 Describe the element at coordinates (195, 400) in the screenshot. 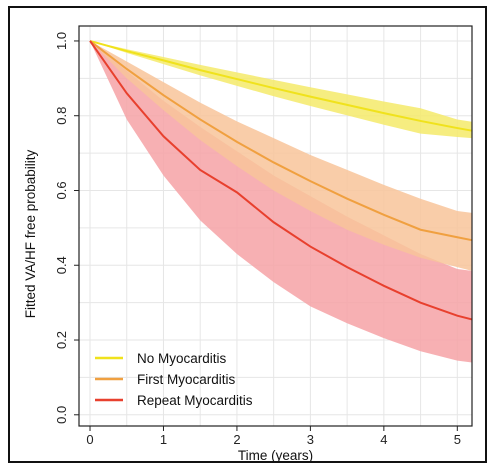

I see `legend-label: Repeat Myocarditis` at that location.